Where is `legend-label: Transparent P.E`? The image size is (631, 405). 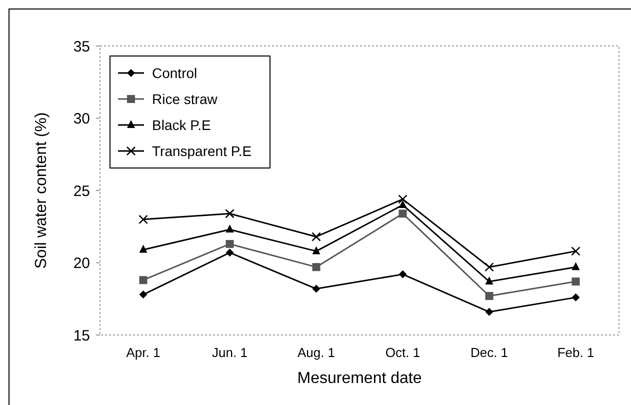
legend-label: Transparent P.E is located at coordinates (202, 150).